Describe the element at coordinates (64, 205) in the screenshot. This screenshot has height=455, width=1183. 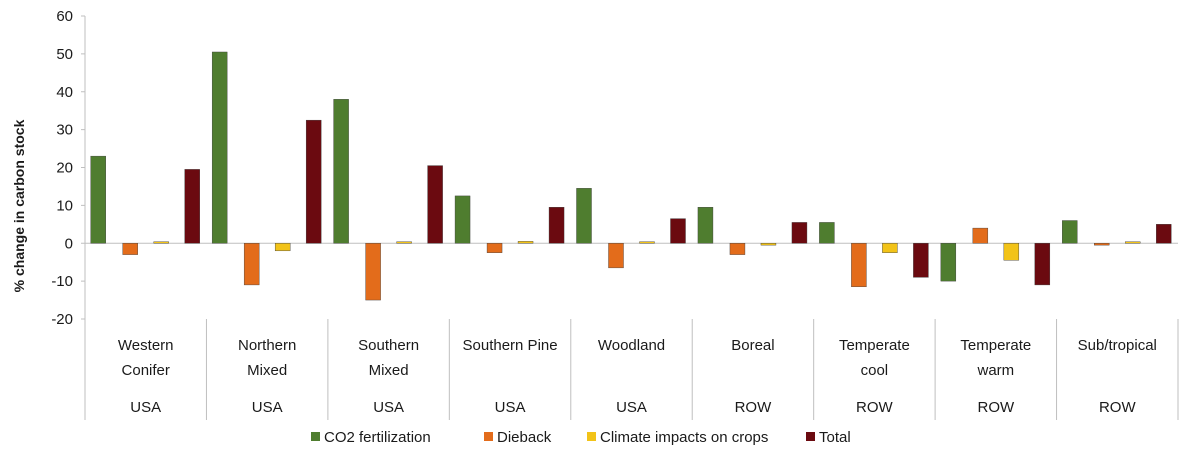
I see `y-tick-label: 10` at that location.